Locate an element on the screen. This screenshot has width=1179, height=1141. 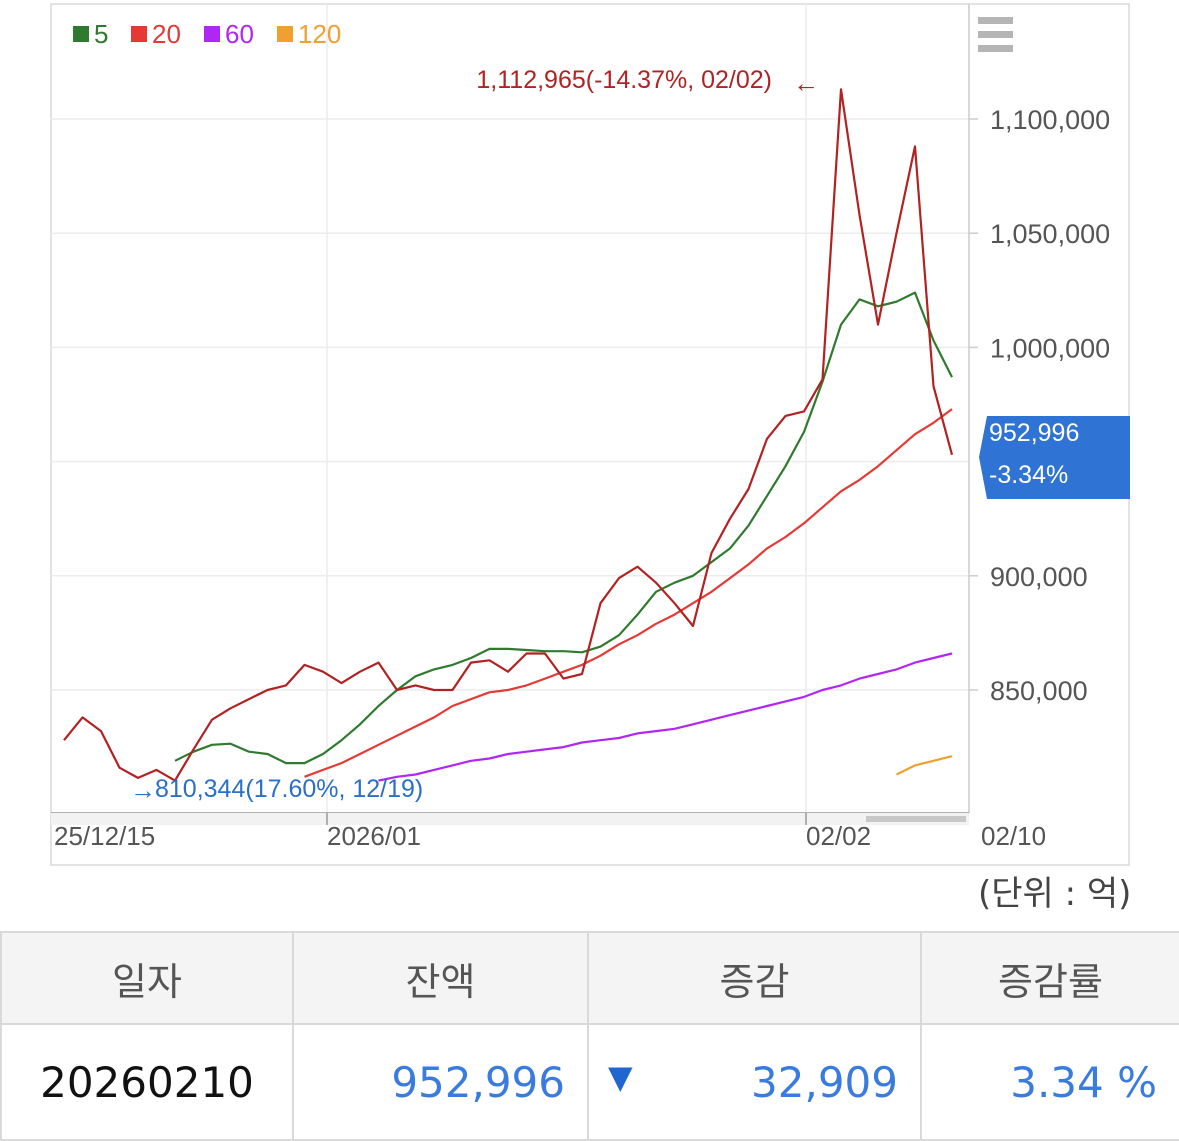
last-value-tag-shape is located at coordinates (1054, 457).